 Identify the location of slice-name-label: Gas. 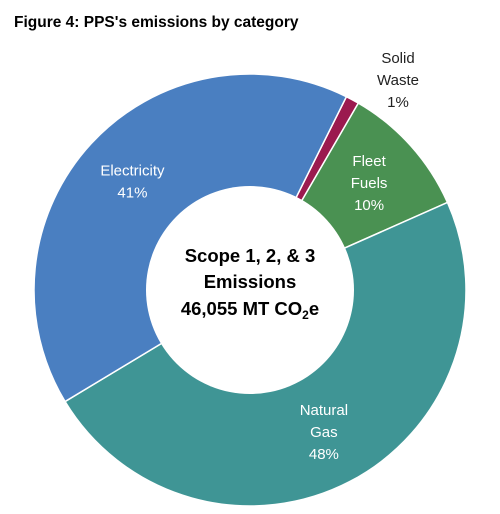
(324, 432).